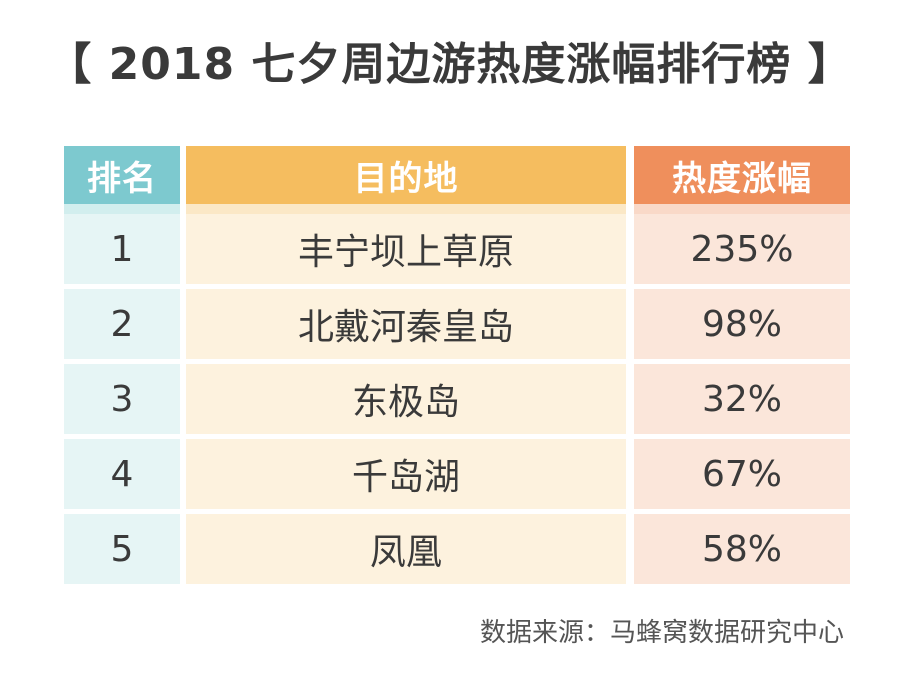 The height and width of the screenshot is (699, 900). What do you see at coordinates (742, 324) in the screenshot?
I see `heat-rise-cell: 98%` at bounding box center [742, 324].